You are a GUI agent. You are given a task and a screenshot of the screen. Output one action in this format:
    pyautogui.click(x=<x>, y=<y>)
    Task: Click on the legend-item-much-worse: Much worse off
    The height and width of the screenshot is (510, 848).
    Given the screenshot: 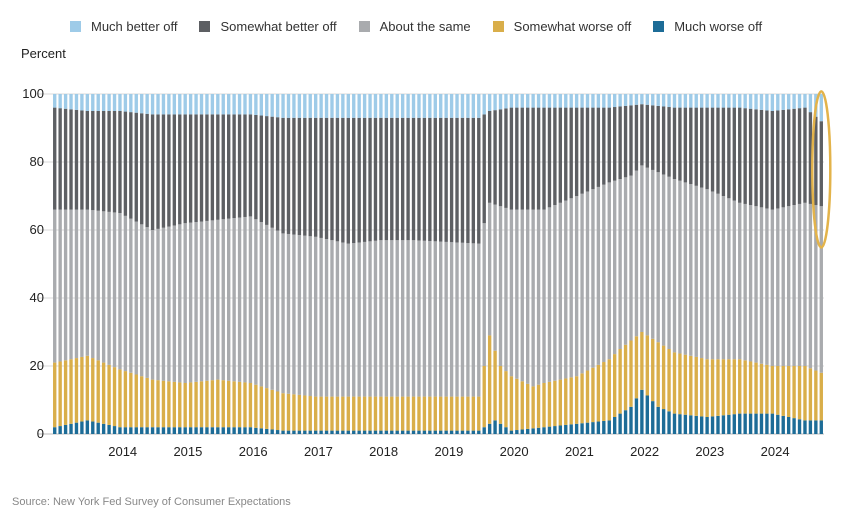 What is the action you would take?
    pyautogui.click(x=707, y=26)
    